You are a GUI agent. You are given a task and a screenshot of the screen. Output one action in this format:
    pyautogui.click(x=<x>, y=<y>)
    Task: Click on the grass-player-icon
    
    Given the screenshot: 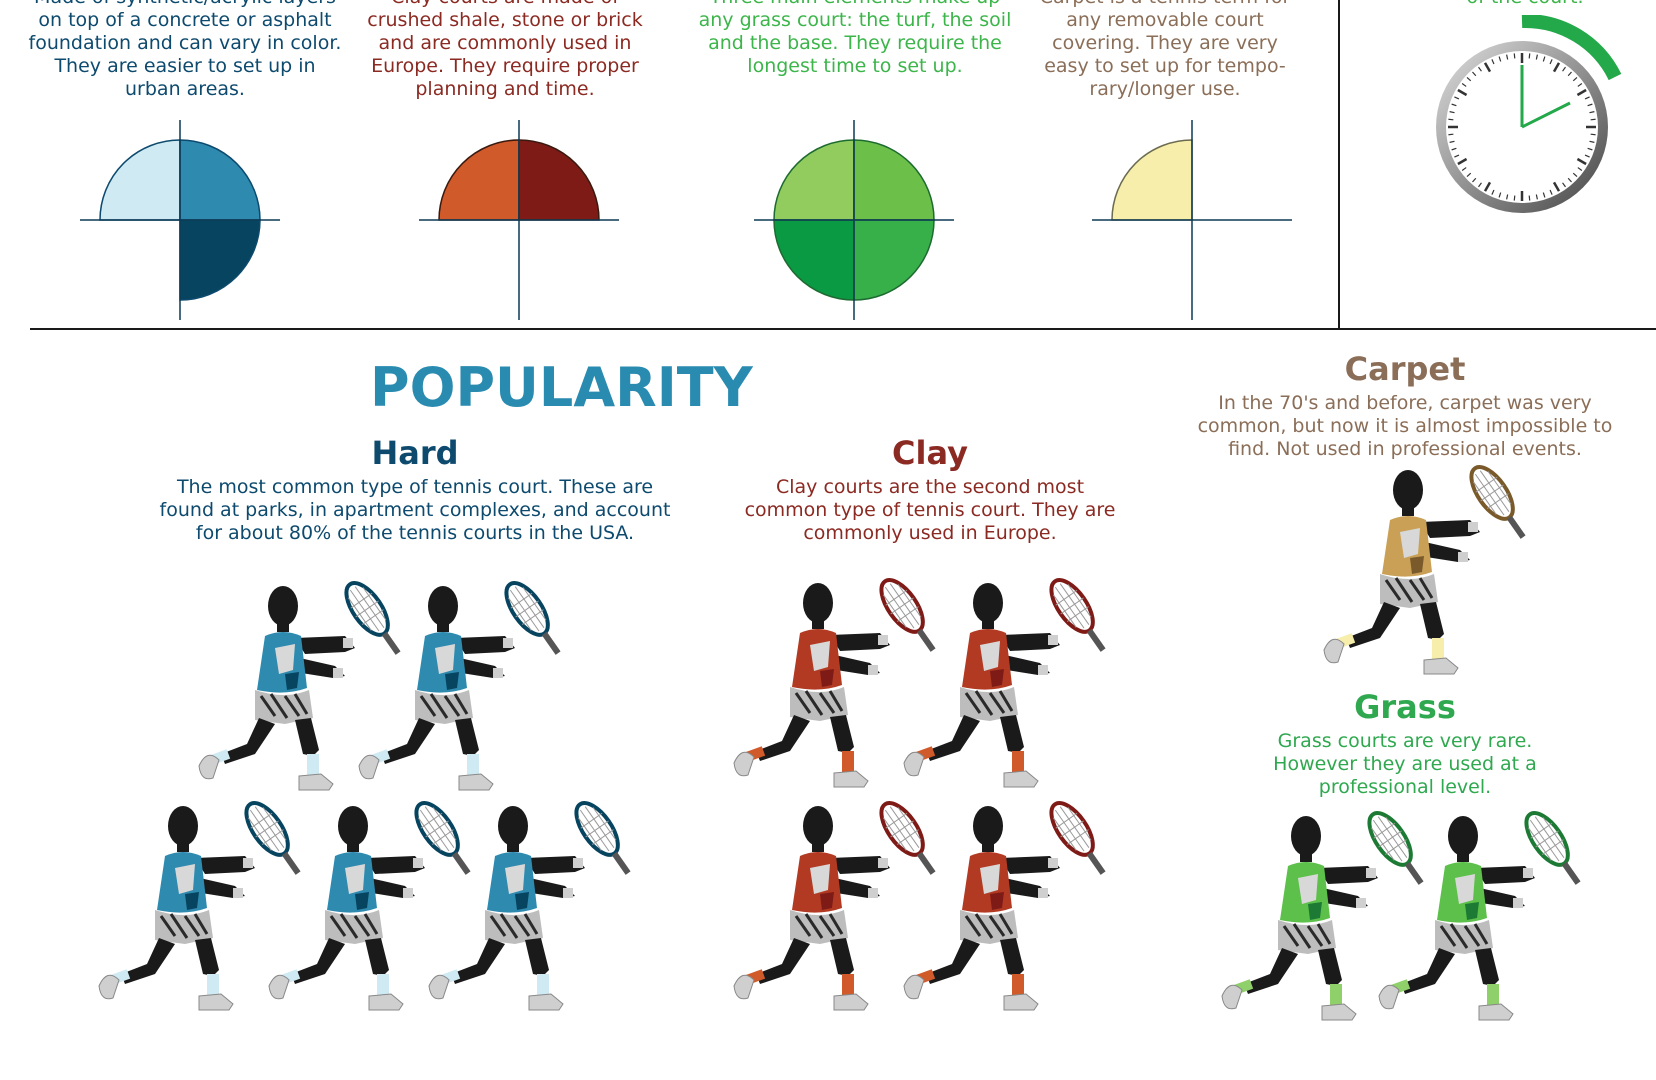 What is the action you would take?
    pyautogui.click(x=1490, y=918)
    